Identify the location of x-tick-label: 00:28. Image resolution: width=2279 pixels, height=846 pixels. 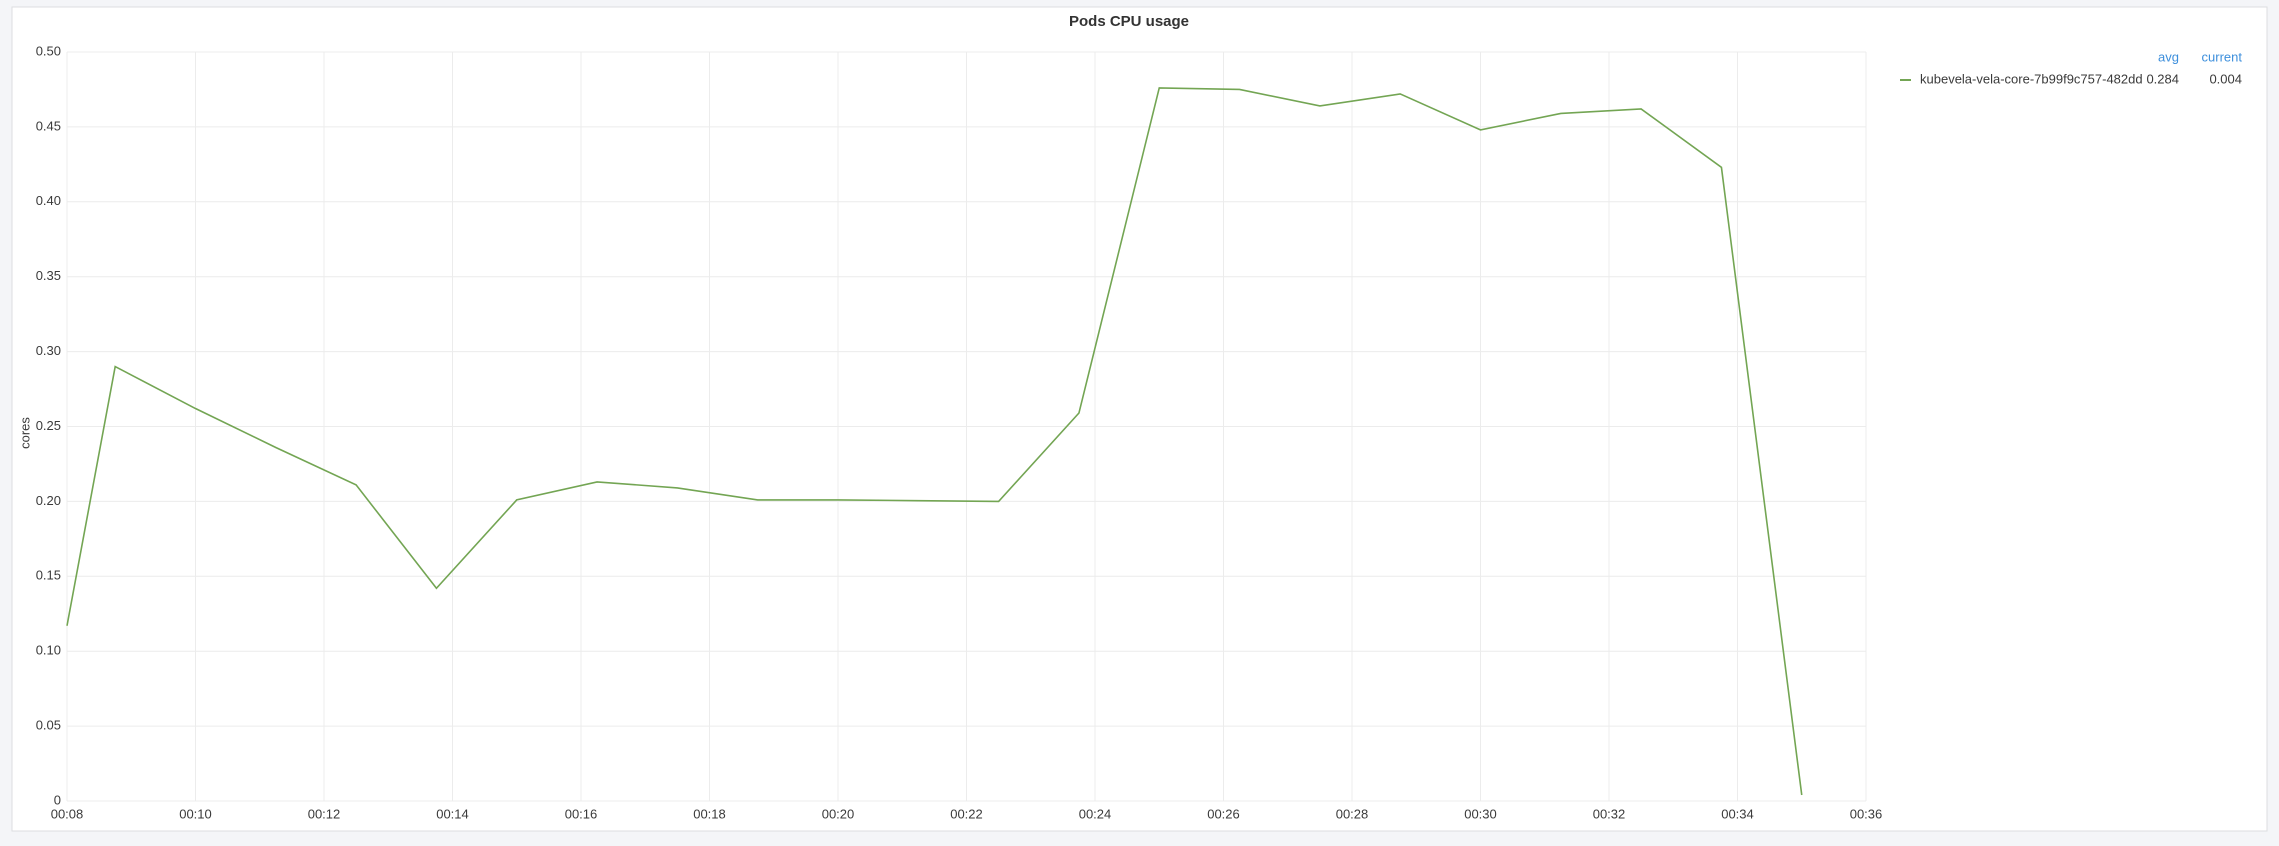
(1352, 813).